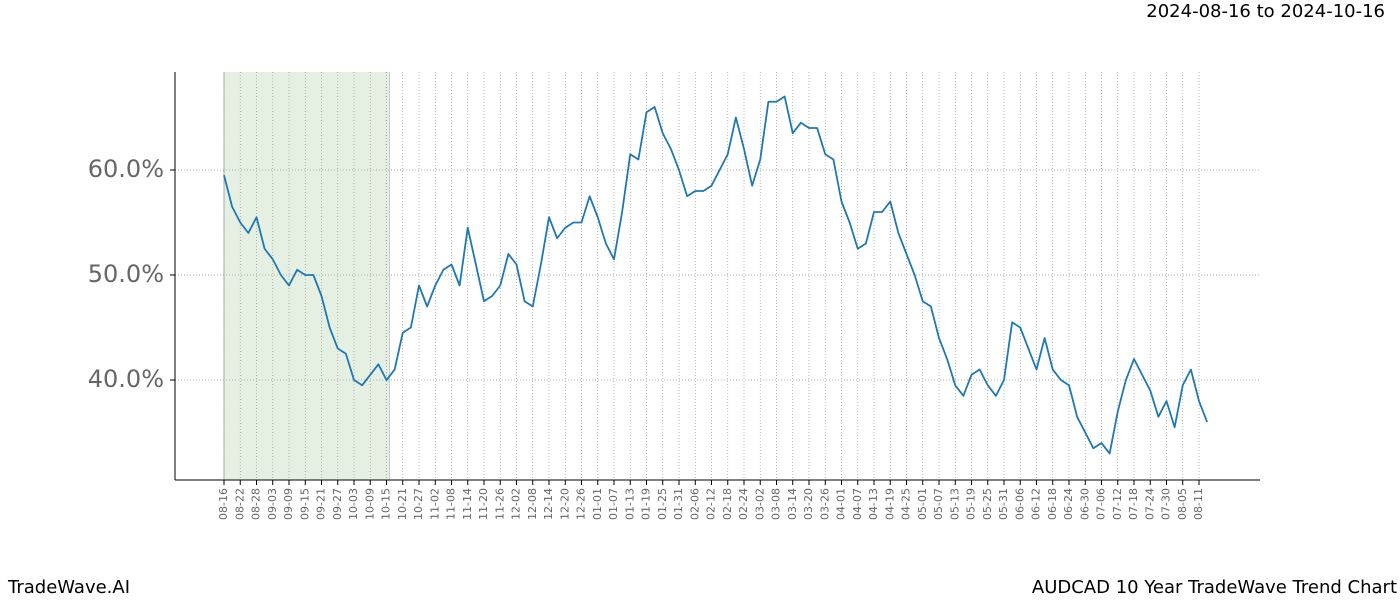  What do you see at coordinates (1101, 504) in the screenshot?
I see `x-tick-label: 07-06` at bounding box center [1101, 504].